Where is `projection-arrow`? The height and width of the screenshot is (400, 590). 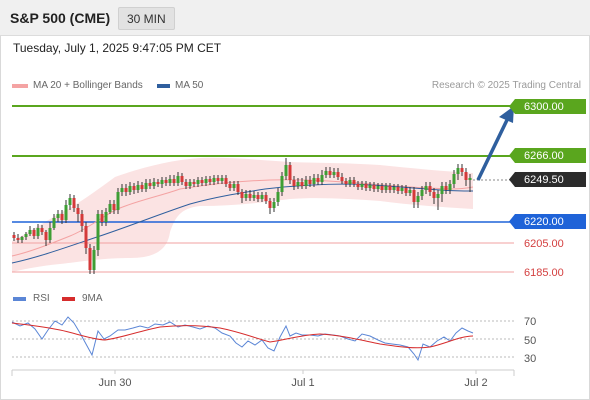 projection-arrow is located at coordinates (492, 150).